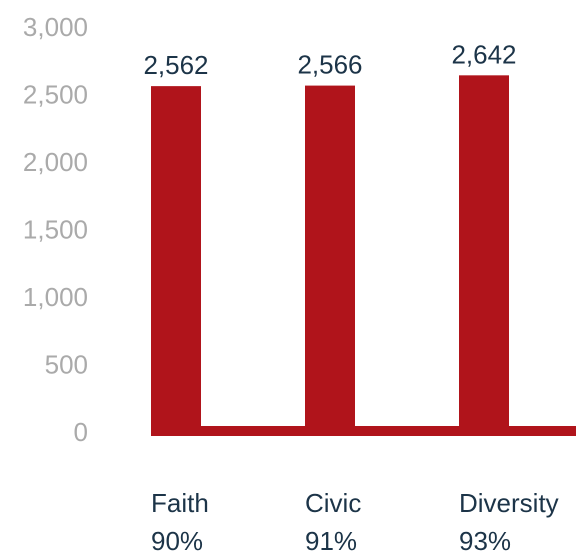  Describe the element at coordinates (180, 503) in the screenshot. I see `category-label: Faith` at that location.